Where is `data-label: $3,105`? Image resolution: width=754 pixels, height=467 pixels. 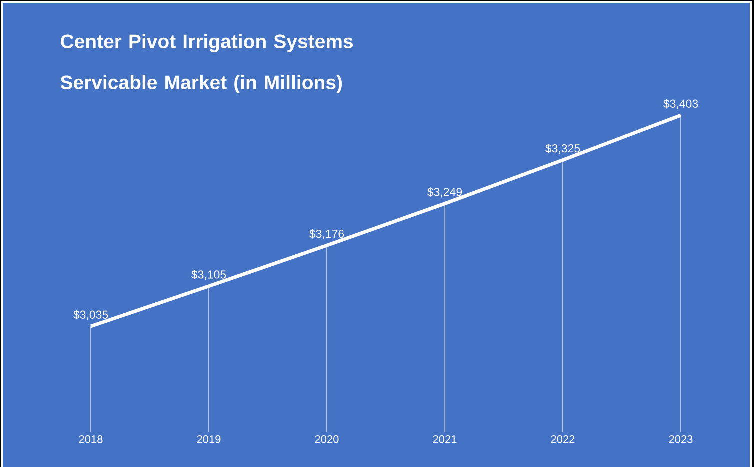 data-label: $3,105 is located at coordinates (209, 275).